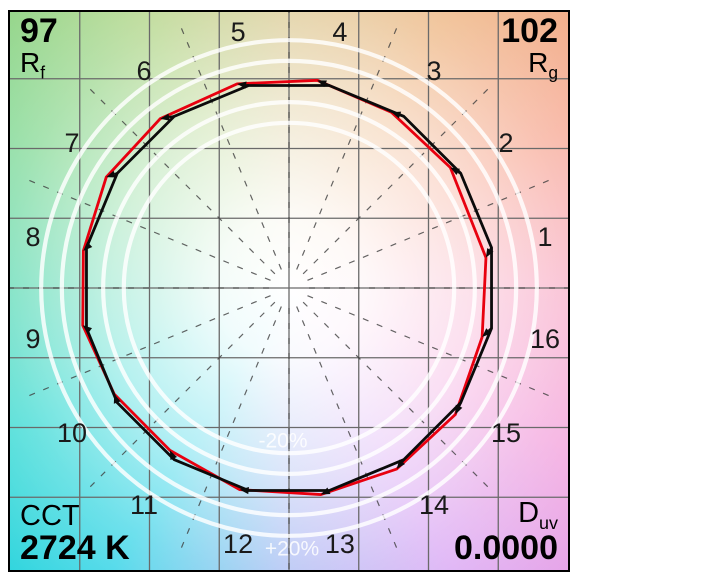 The image size is (726, 577). What do you see at coordinates (39, 31) in the screenshot?
I see `rf-value: 97` at bounding box center [39, 31].